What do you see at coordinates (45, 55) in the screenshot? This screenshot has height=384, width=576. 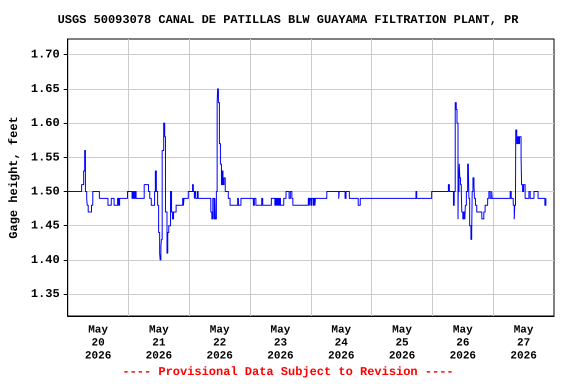 I see `y-tick-label: 1.70` at bounding box center [45, 55].